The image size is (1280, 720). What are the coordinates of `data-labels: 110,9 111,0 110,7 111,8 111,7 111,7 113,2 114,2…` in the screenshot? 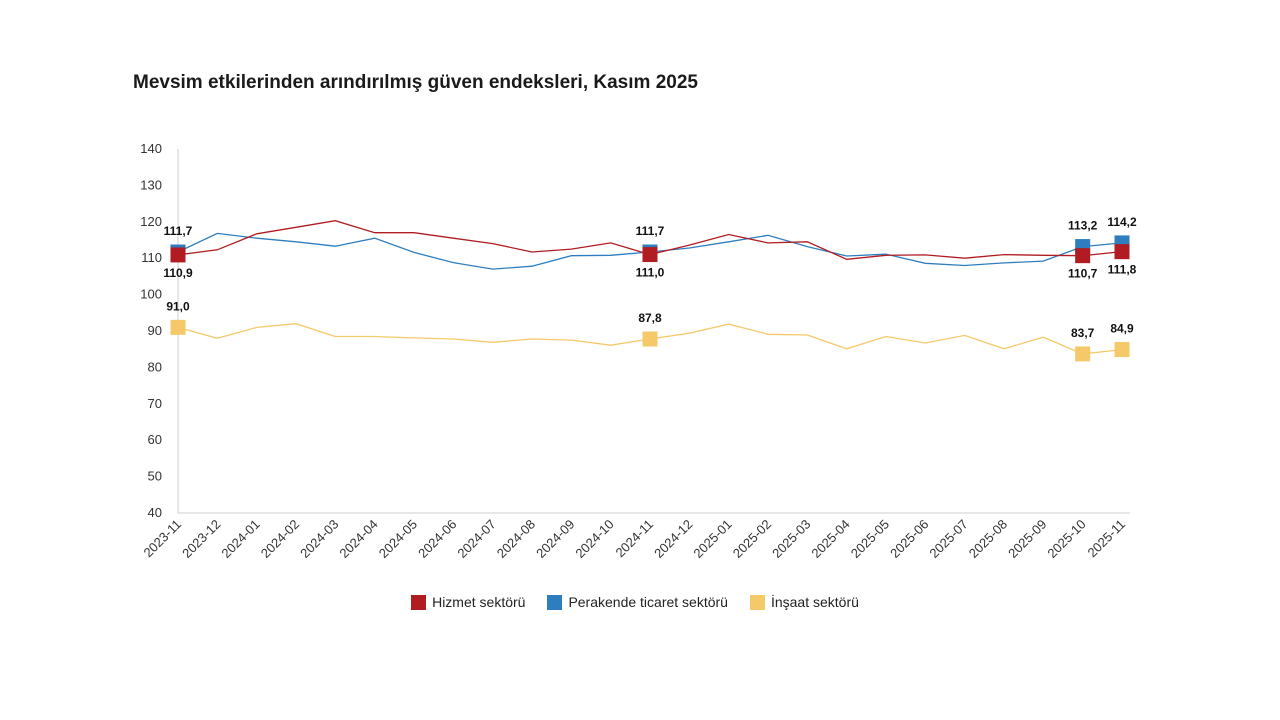 It's located at (650, 277).